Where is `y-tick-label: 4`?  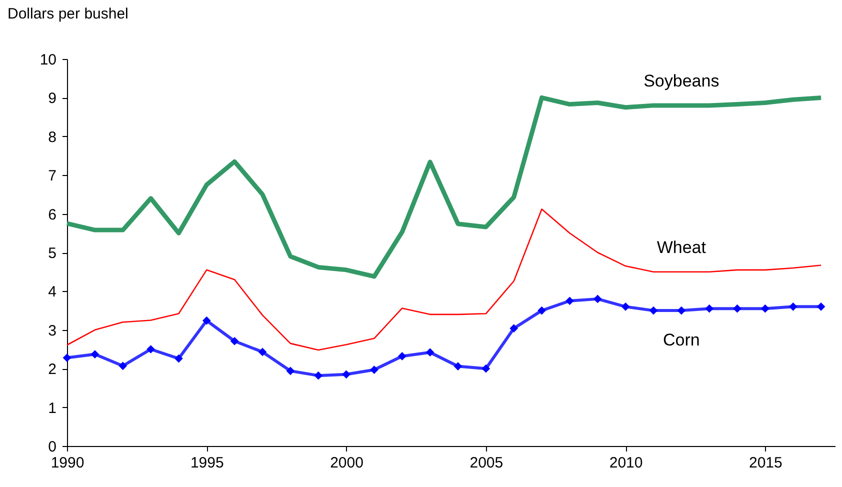
y-tick-label: 4 is located at coordinates (52, 292).